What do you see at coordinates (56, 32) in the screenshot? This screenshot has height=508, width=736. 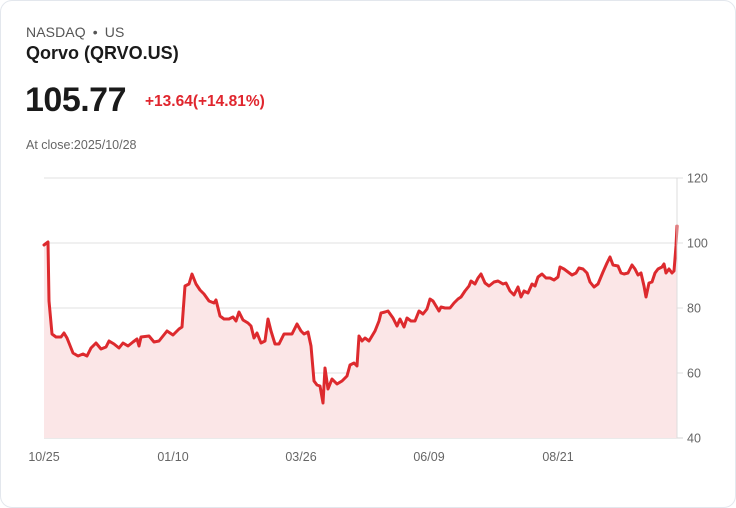 I see `exchange-name: NASDAQ` at bounding box center [56, 32].